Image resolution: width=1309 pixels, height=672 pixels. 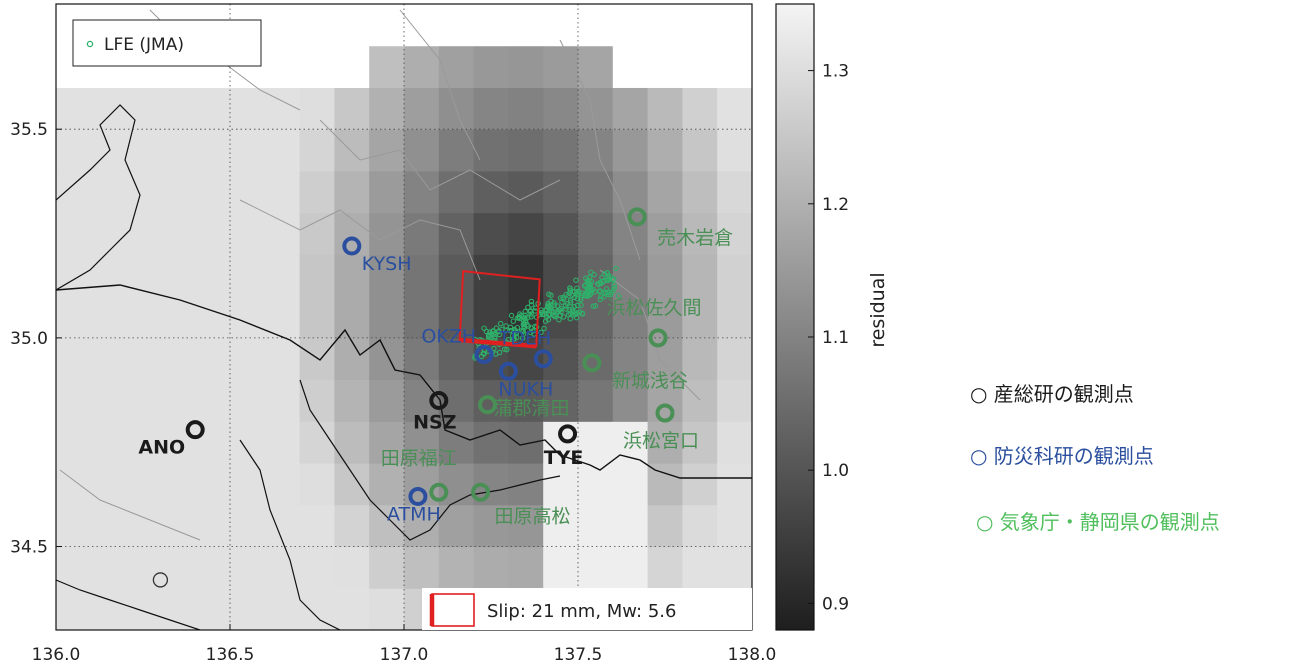 What do you see at coordinates (419, 458) in the screenshot?
I see `station-label: 田原福江` at bounding box center [419, 458].